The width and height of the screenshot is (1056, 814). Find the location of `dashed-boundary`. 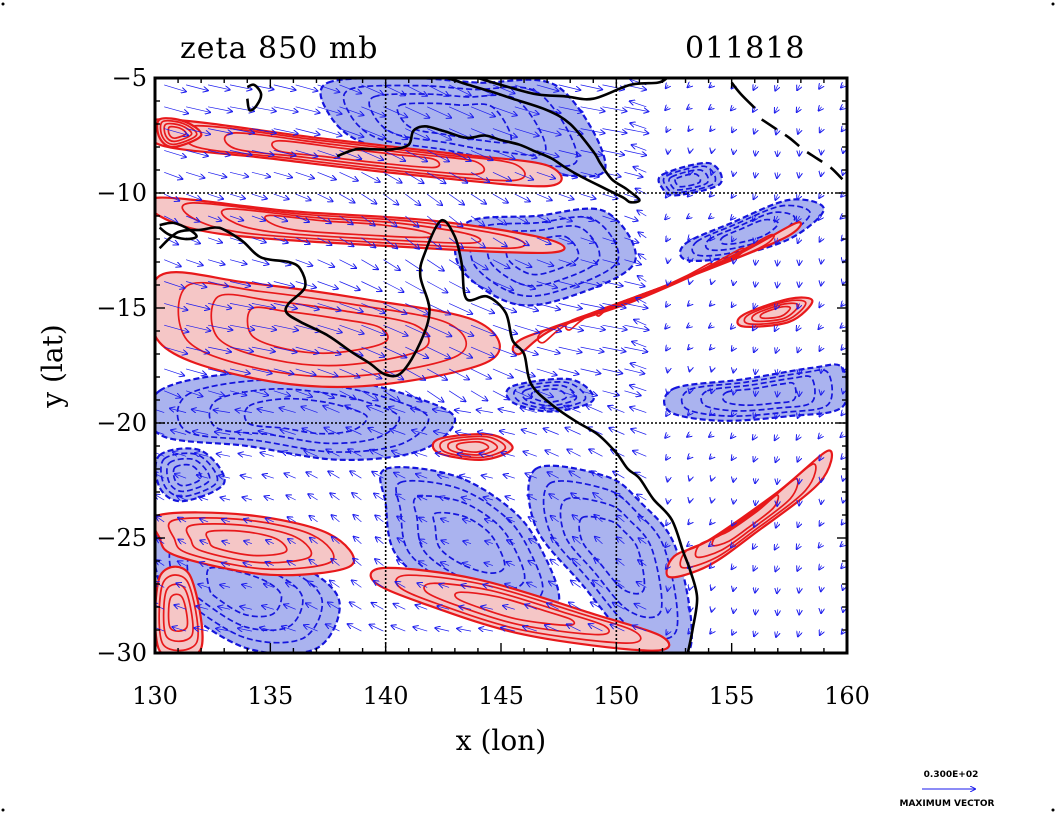

dashed-boundary is located at coordinates (802, 149).